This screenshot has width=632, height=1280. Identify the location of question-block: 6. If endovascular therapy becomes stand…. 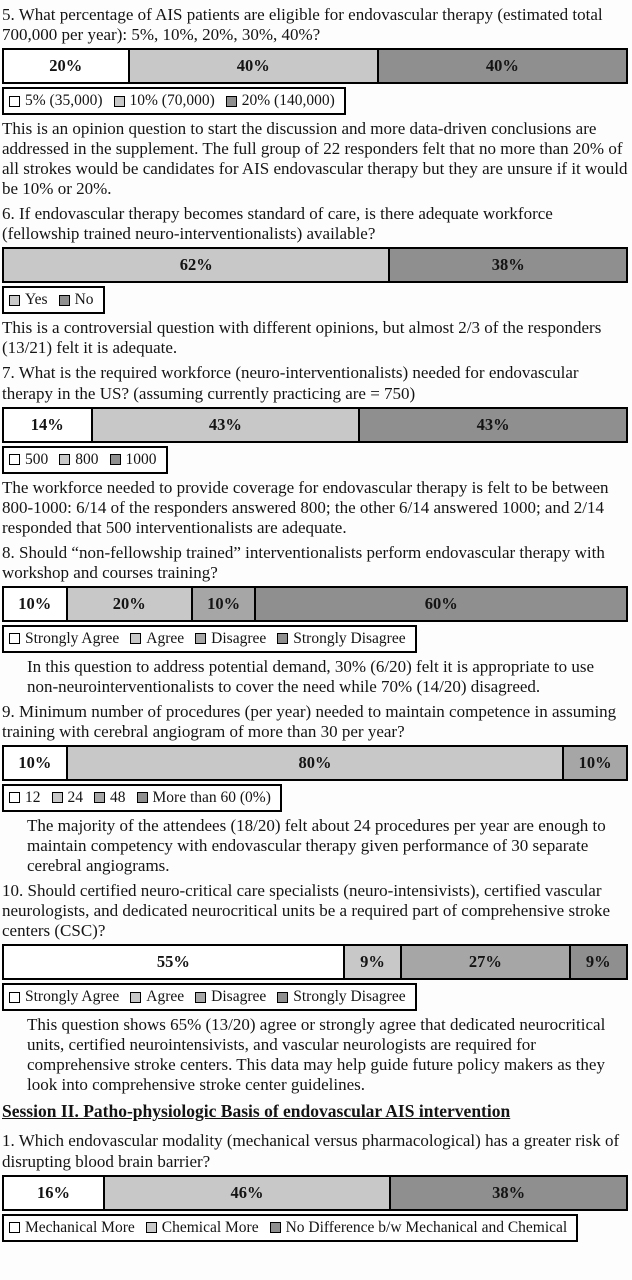
(315, 281).